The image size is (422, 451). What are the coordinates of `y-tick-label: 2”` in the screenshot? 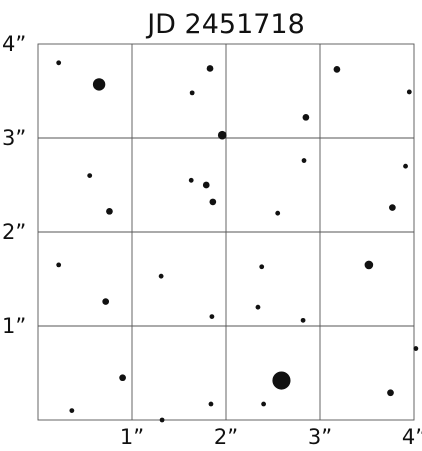 It's located at (14, 232).